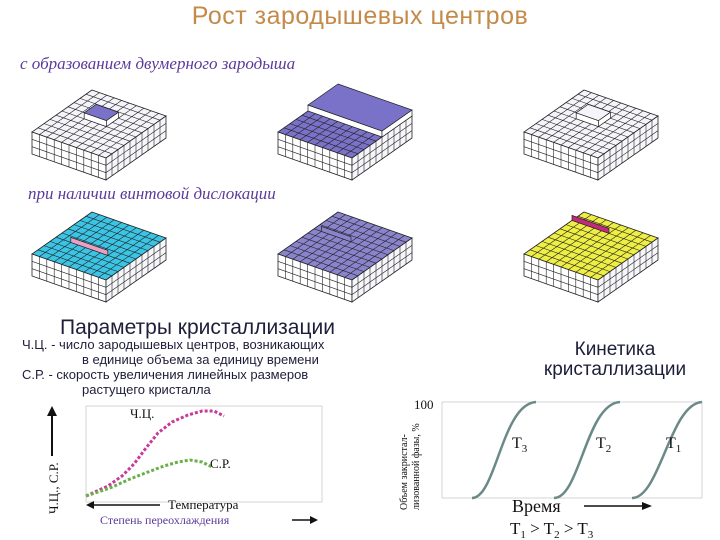  I want to click on undercooling-label: Степень переохлаждения, so click(165, 520).